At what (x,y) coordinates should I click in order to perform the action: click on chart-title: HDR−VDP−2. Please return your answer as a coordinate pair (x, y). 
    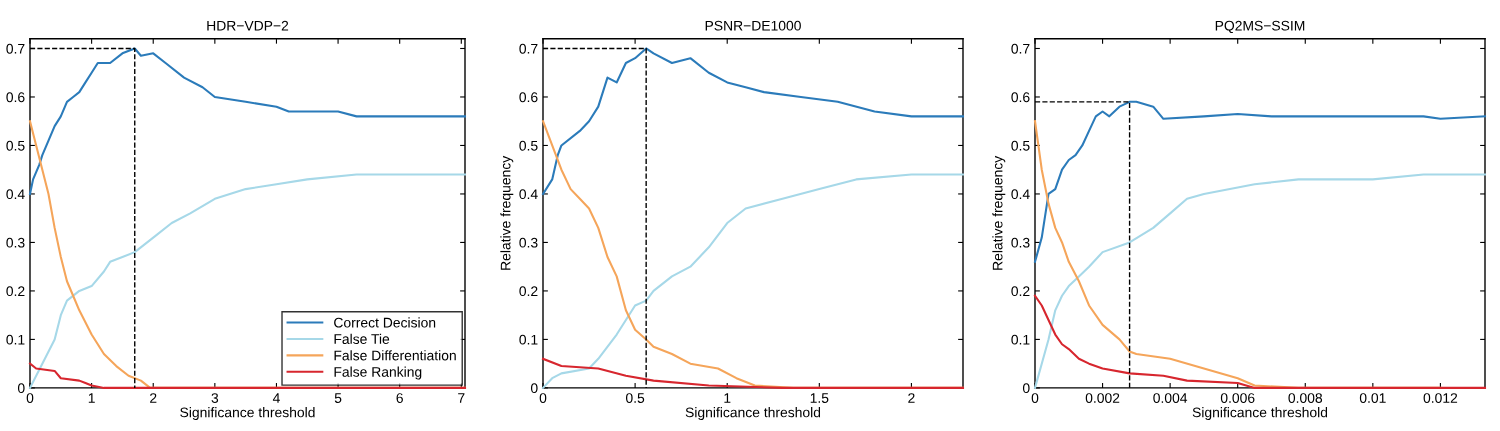
    Looking at the image, I should click on (248, 25).